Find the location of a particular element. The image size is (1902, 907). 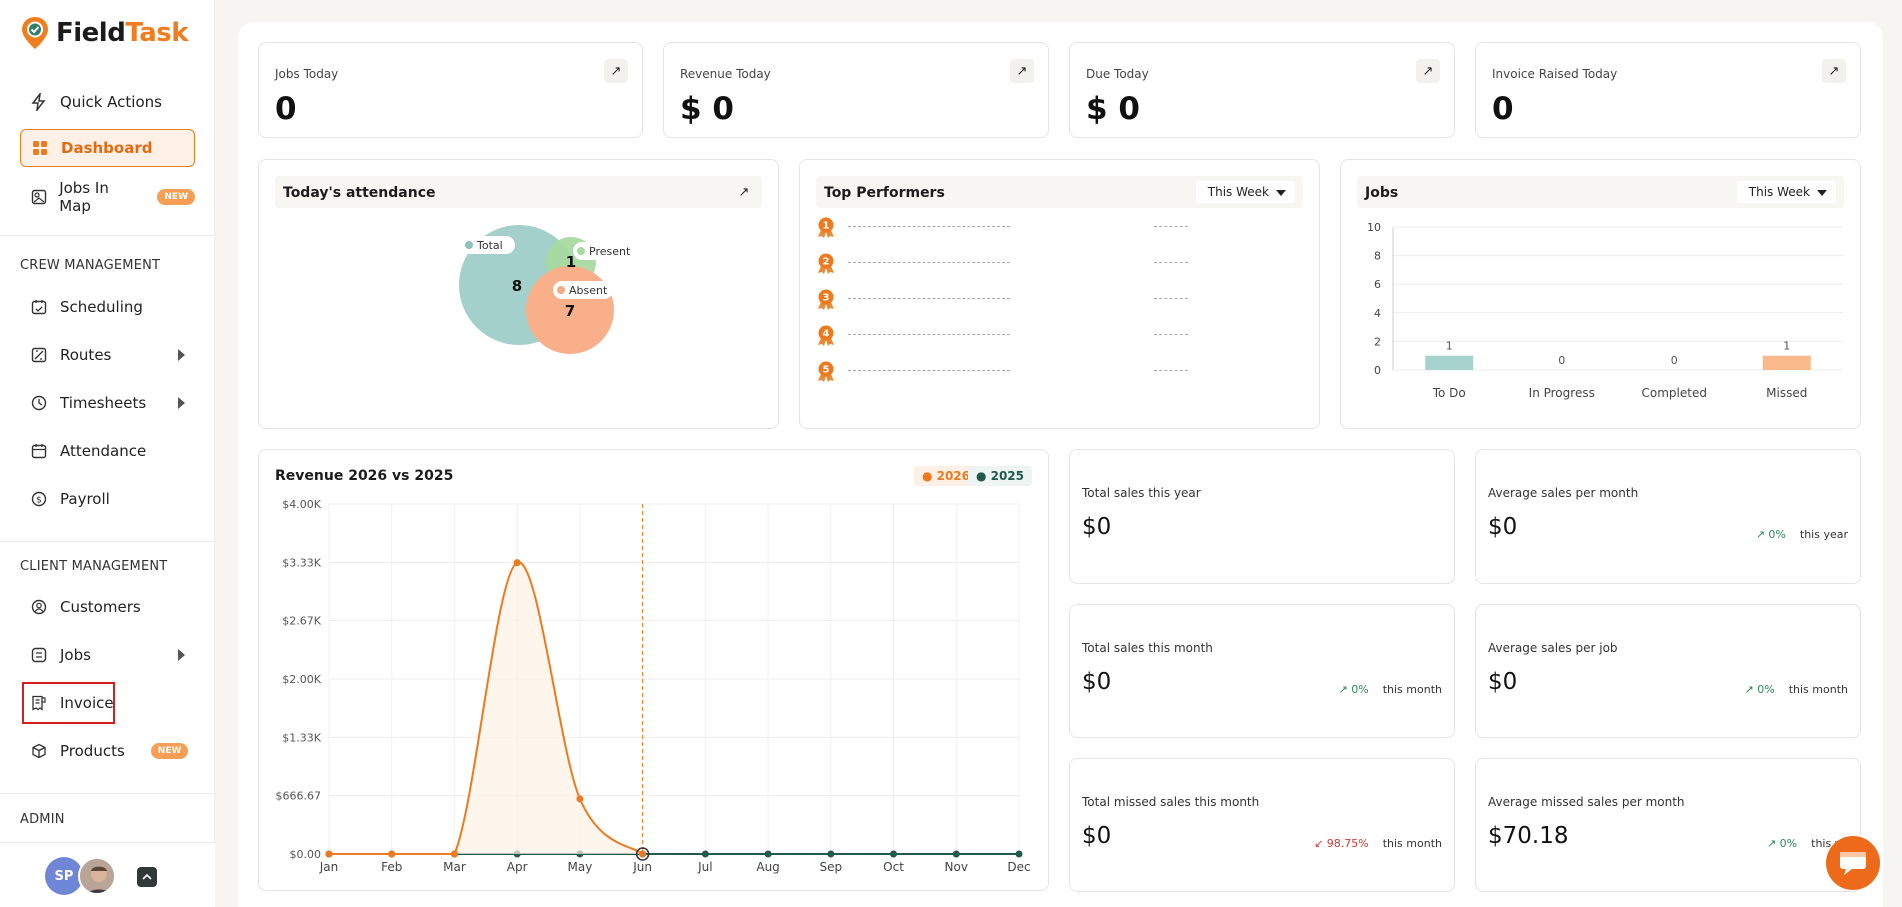

nav-products: Products NEW is located at coordinates (107, 751).